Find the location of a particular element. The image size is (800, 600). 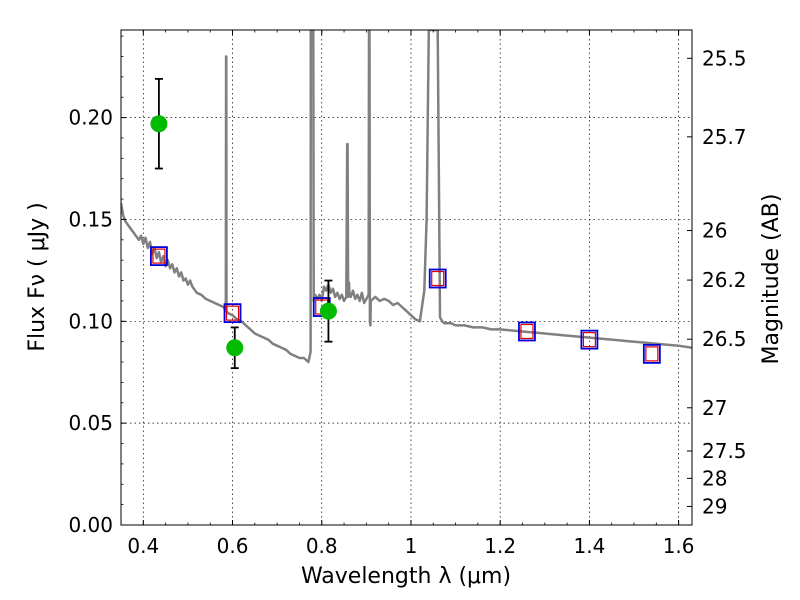

right-tick-label: 26.2 is located at coordinates (724, 280).